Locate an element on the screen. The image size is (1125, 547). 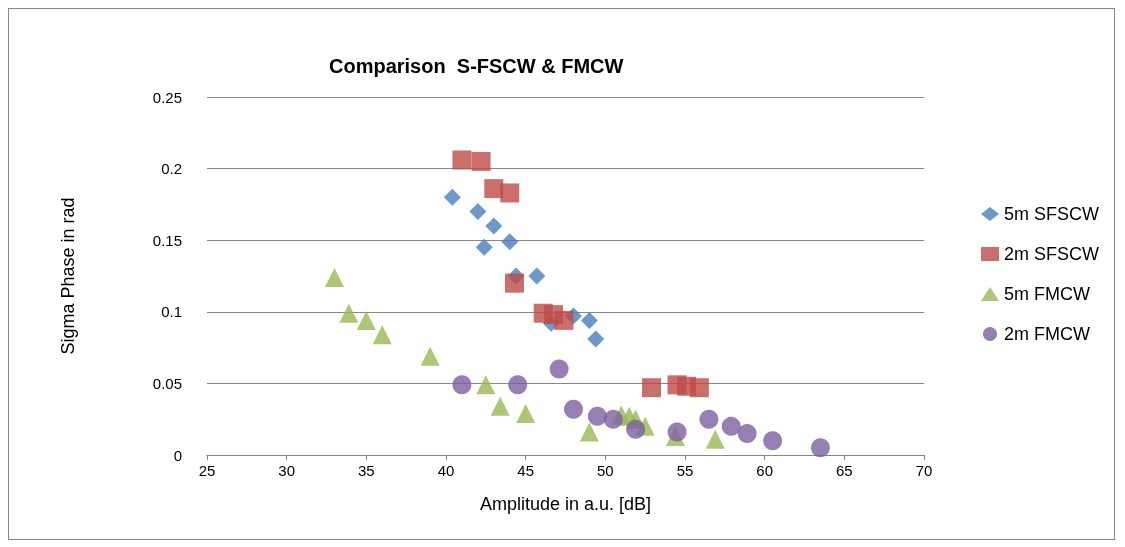
y-axis-title: Sigma Phase in rad is located at coordinates (68, 276).